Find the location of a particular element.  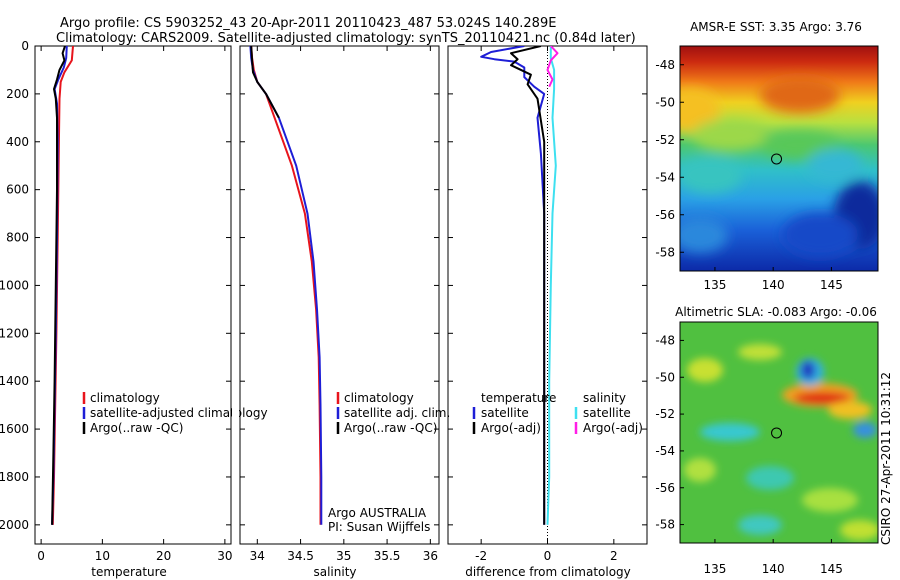

salinity-line-satellite-adj-clim- is located at coordinates (286, 285).